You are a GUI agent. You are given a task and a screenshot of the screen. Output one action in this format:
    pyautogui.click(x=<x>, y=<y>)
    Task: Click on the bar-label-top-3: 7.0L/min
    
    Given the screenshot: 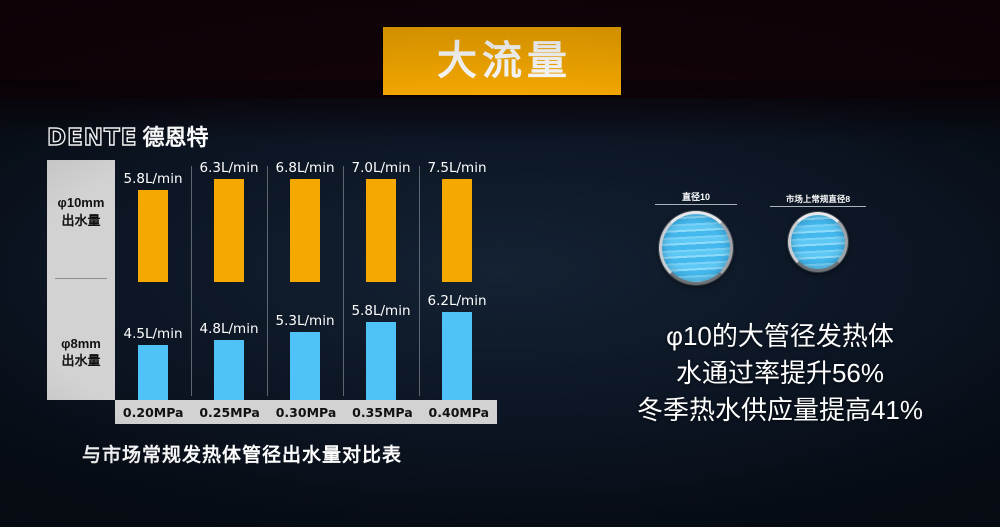 What is the action you would take?
    pyautogui.click(x=381, y=168)
    